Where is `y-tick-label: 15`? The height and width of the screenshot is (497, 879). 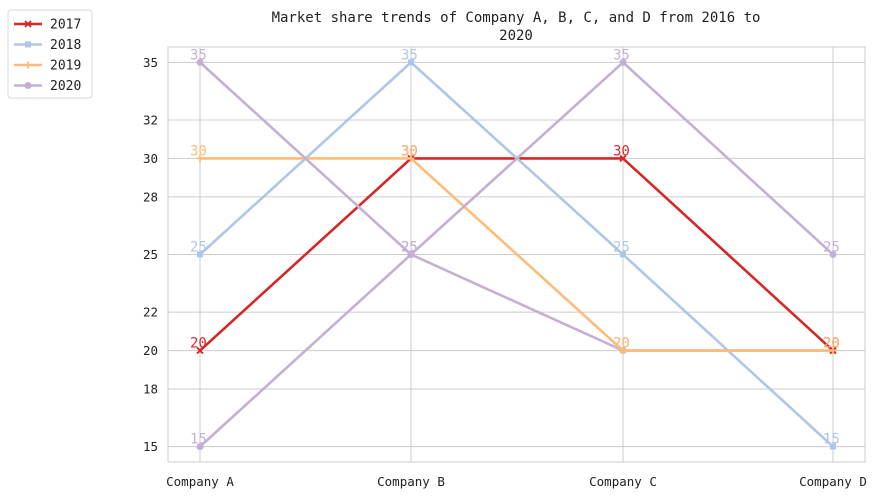 y-tick-label: 15 is located at coordinates (150, 446).